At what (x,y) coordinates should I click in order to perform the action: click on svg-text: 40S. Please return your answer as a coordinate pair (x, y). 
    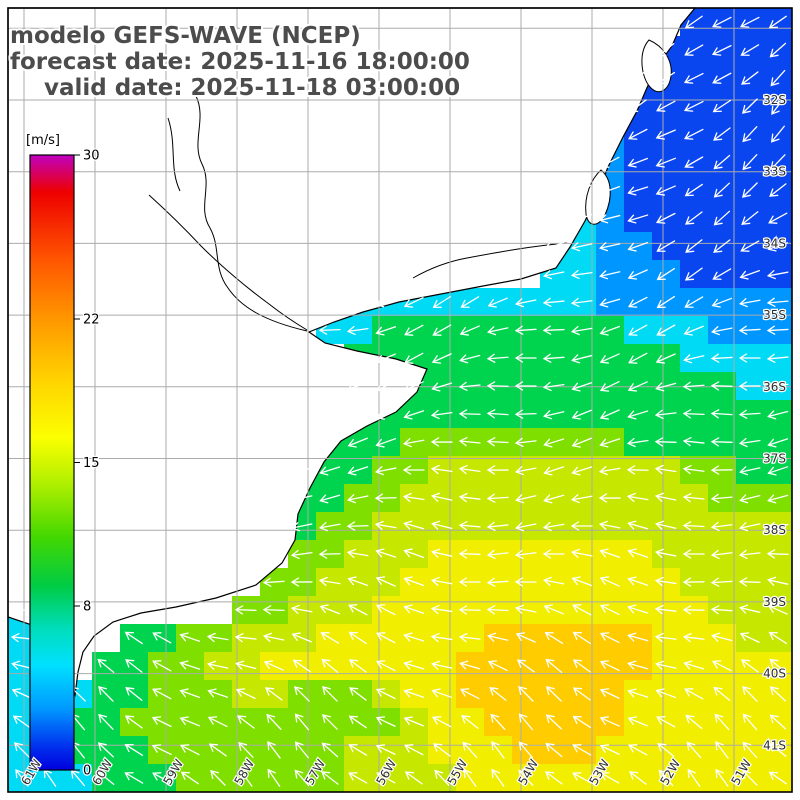
    Looking at the image, I should click on (774, 674).